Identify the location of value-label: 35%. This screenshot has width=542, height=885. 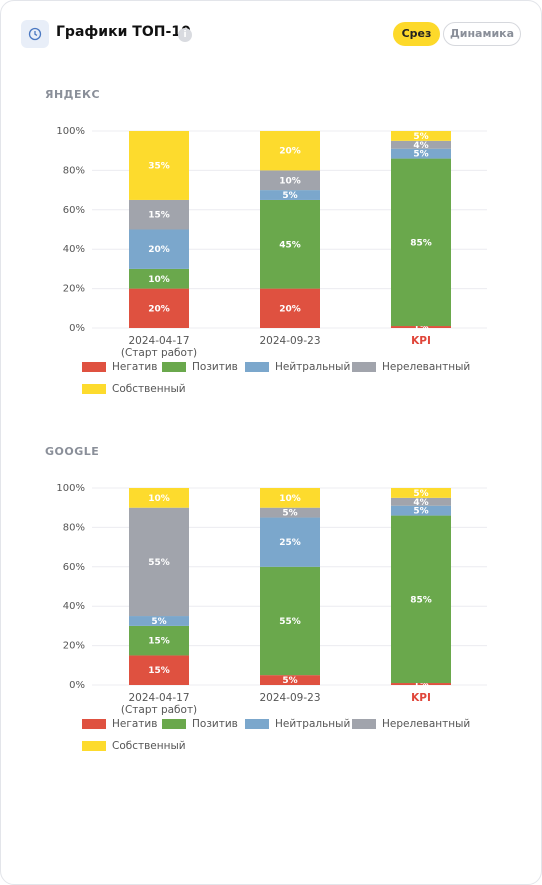
(159, 166).